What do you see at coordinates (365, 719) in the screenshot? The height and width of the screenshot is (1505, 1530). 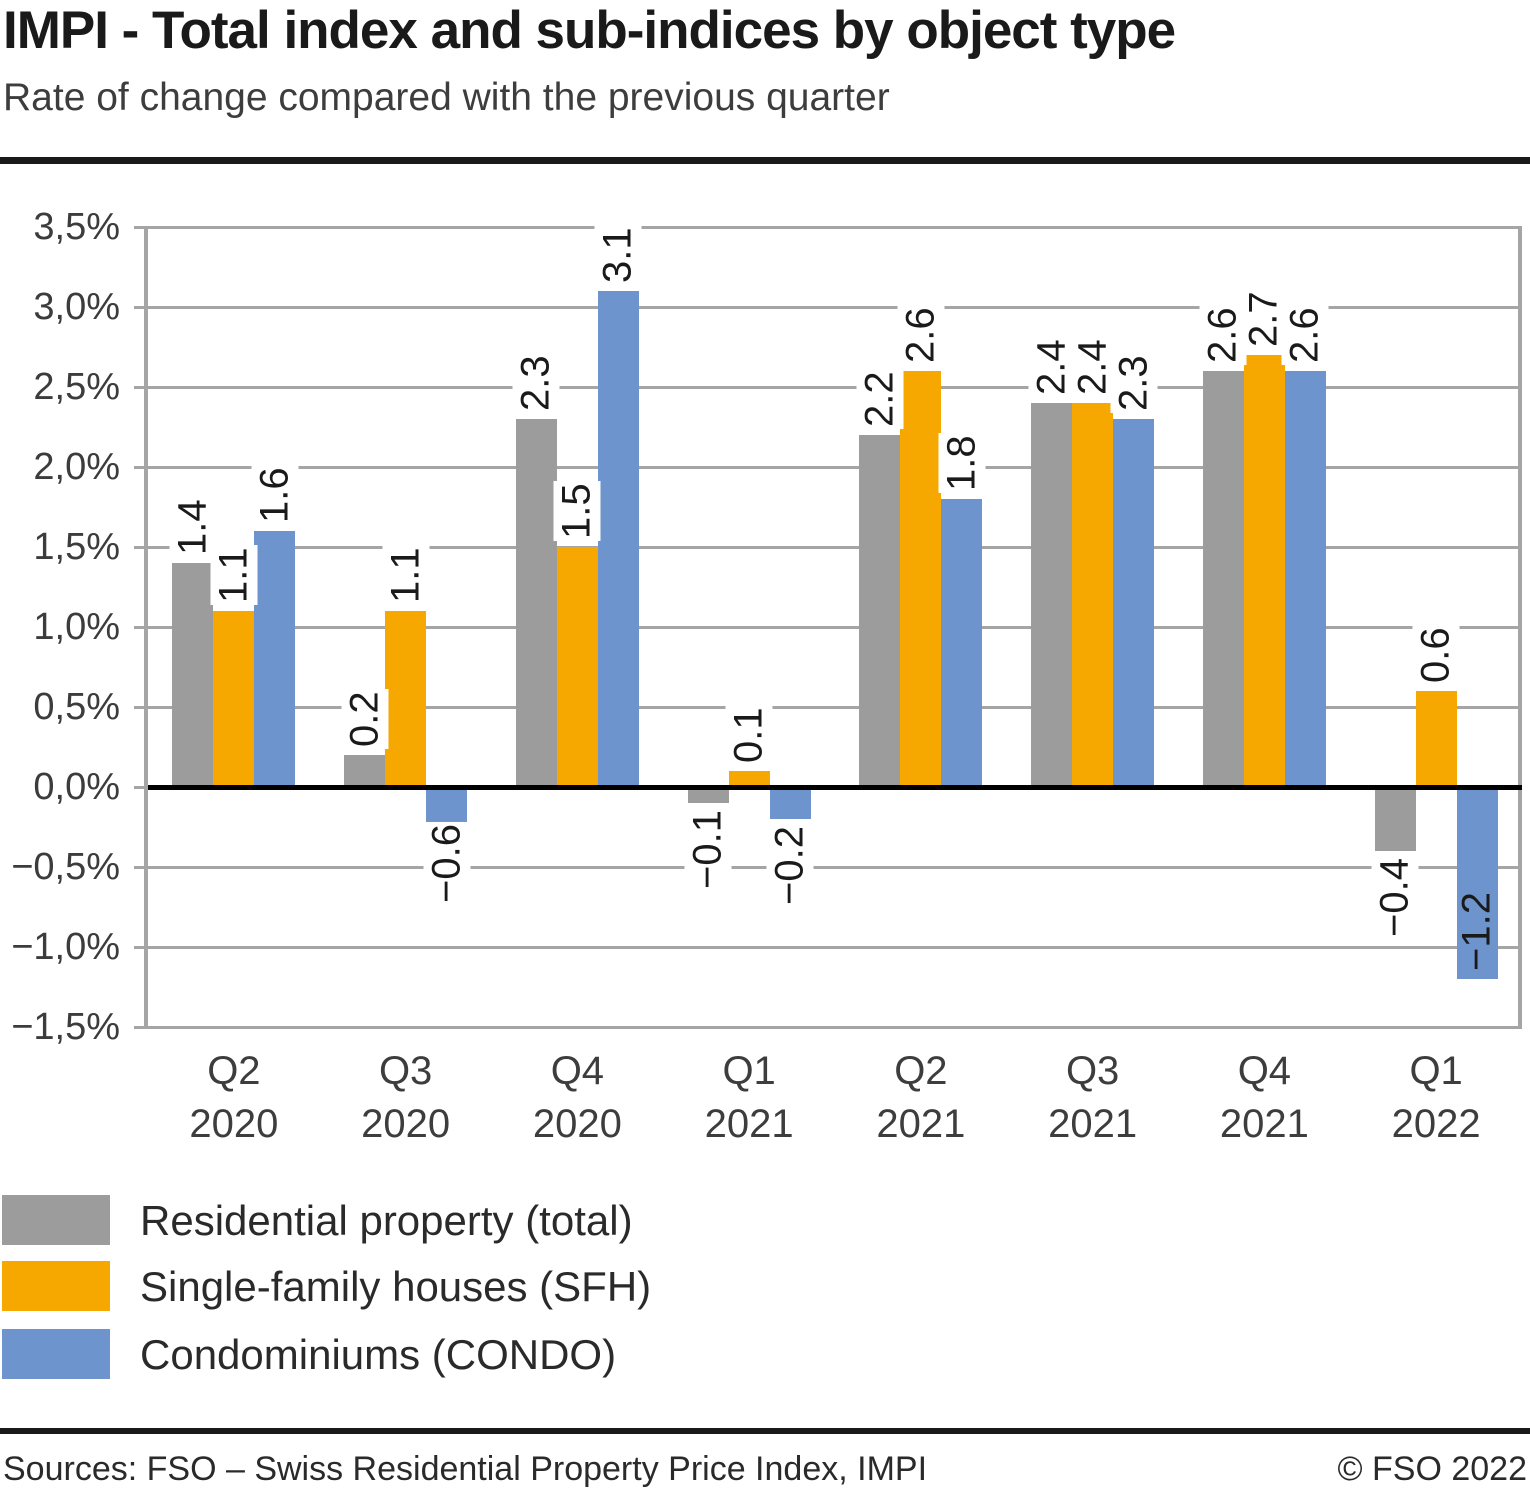 I see `bar-value-label: 0.2` at bounding box center [365, 719].